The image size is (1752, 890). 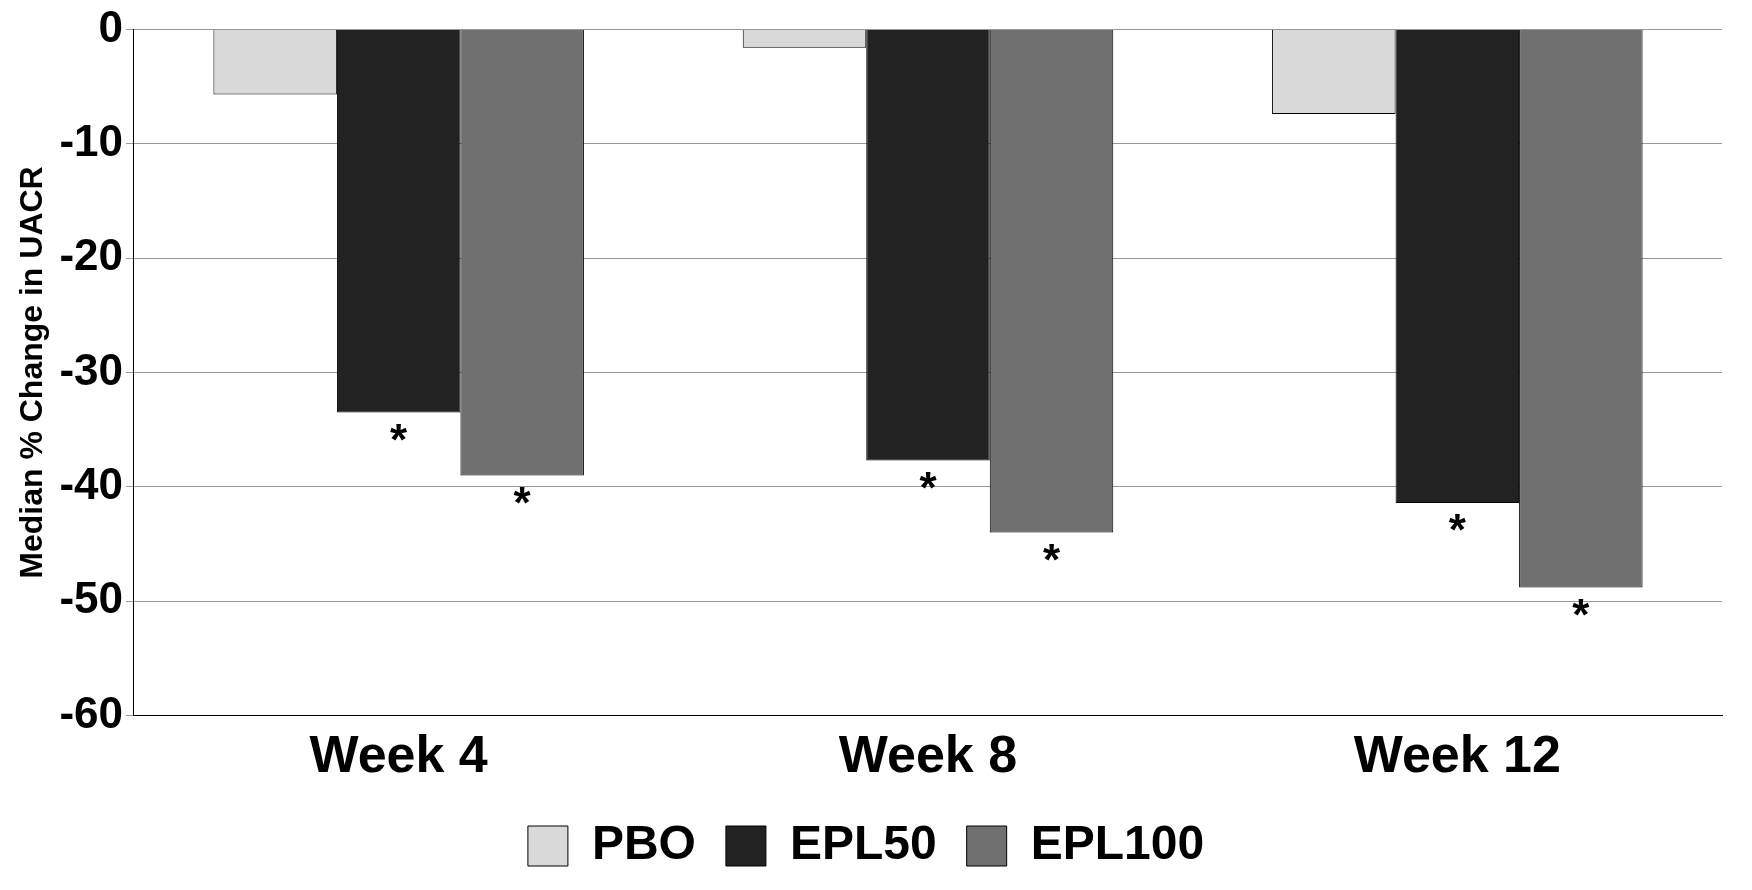 What do you see at coordinates (643, 843) in the screenshot?
I see `legend-label: PBO` at bounding box center [643, 843].